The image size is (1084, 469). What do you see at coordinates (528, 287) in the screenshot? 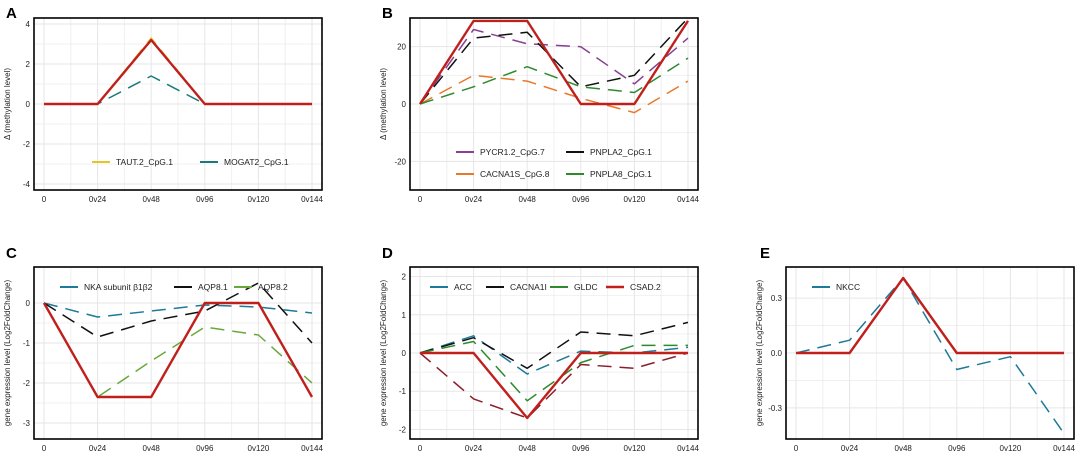
I see `legend-label: CACNA1I` at bounding box center [528, 287].